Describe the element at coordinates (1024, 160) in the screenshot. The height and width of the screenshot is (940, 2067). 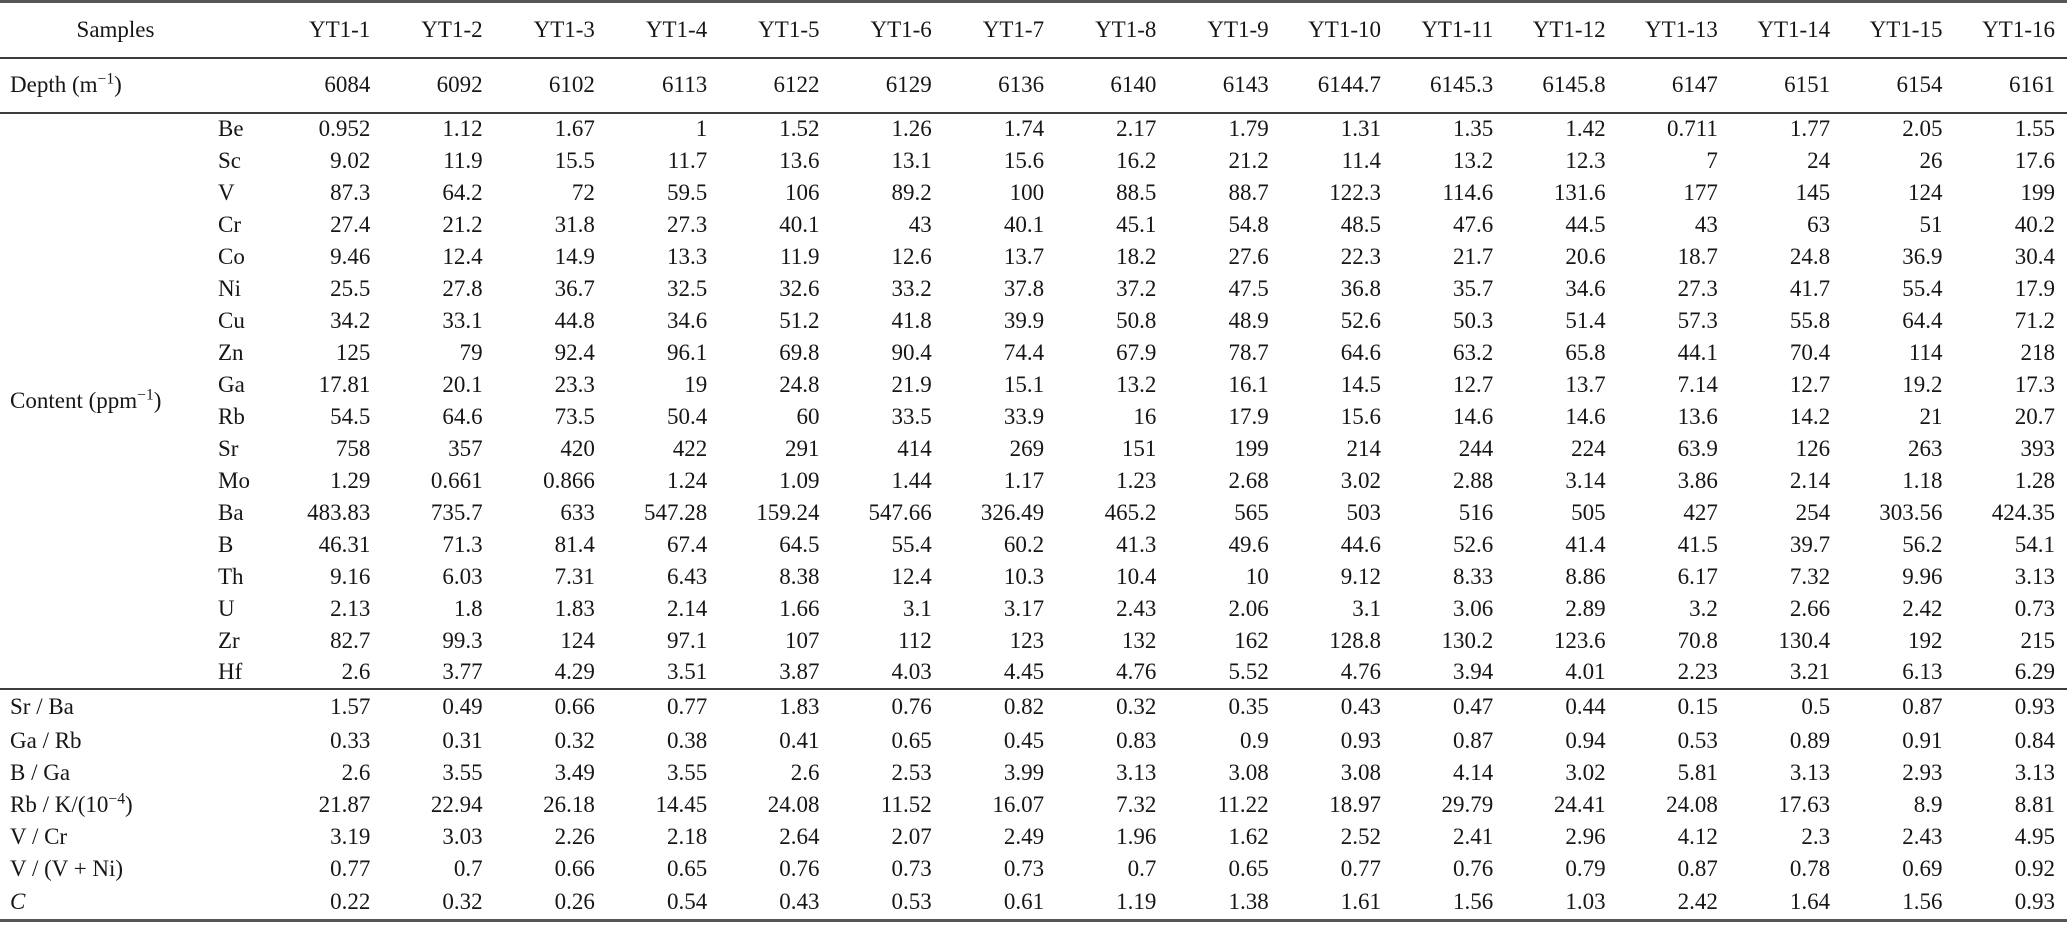
I see `value-cell: 15.6` at that location.